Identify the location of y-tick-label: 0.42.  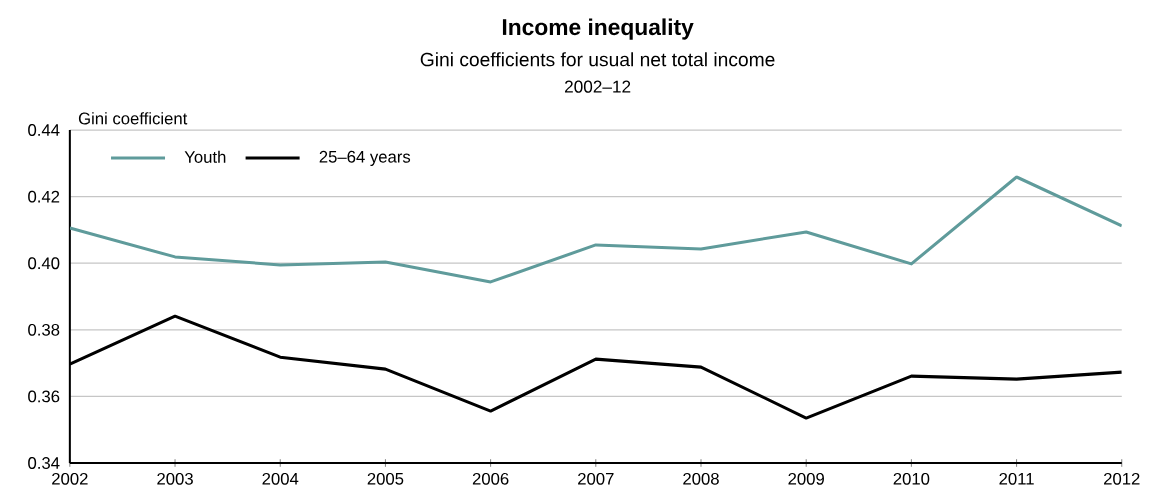
(44, 196).